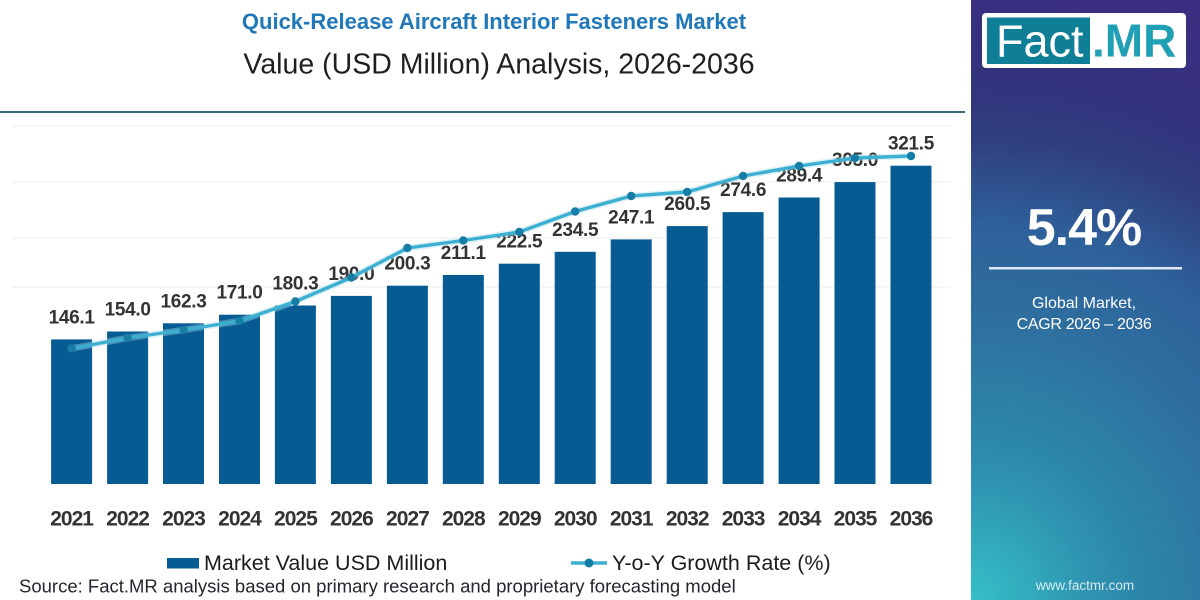  I want to click on svg-text: 171.0, so click(239, 293).